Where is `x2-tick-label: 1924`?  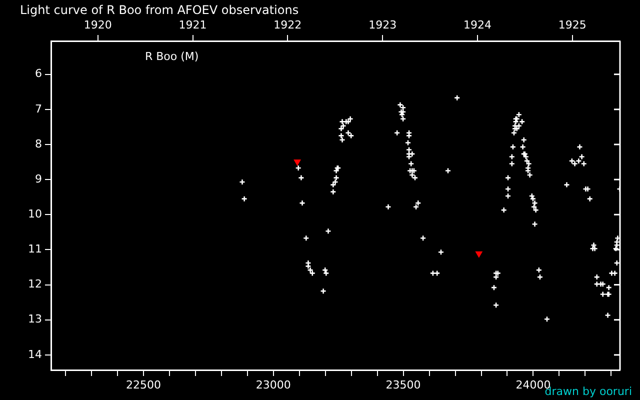
x2-tick-label: 1924 is located at coordinates (477, 25).